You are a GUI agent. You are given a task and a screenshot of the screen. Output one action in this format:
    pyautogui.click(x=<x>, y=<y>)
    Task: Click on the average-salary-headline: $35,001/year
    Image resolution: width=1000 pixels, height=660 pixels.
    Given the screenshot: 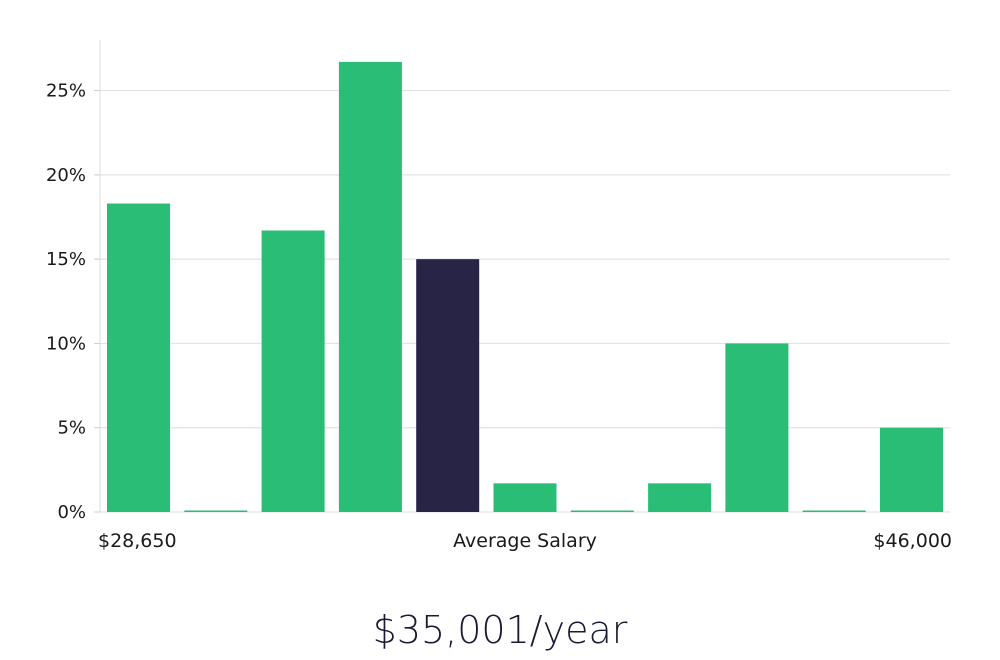 What is the action you would take?
    pyautogui.click(x=500, y=630)
    